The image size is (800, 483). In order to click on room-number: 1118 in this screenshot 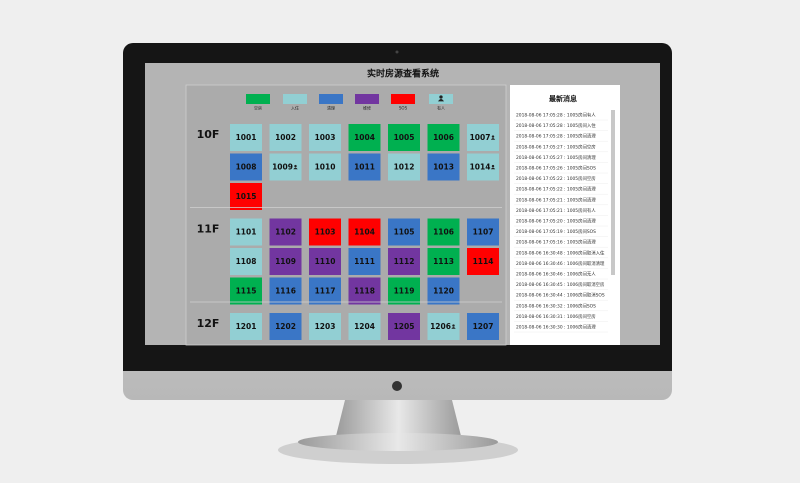, I will do `click(364, 291)`.